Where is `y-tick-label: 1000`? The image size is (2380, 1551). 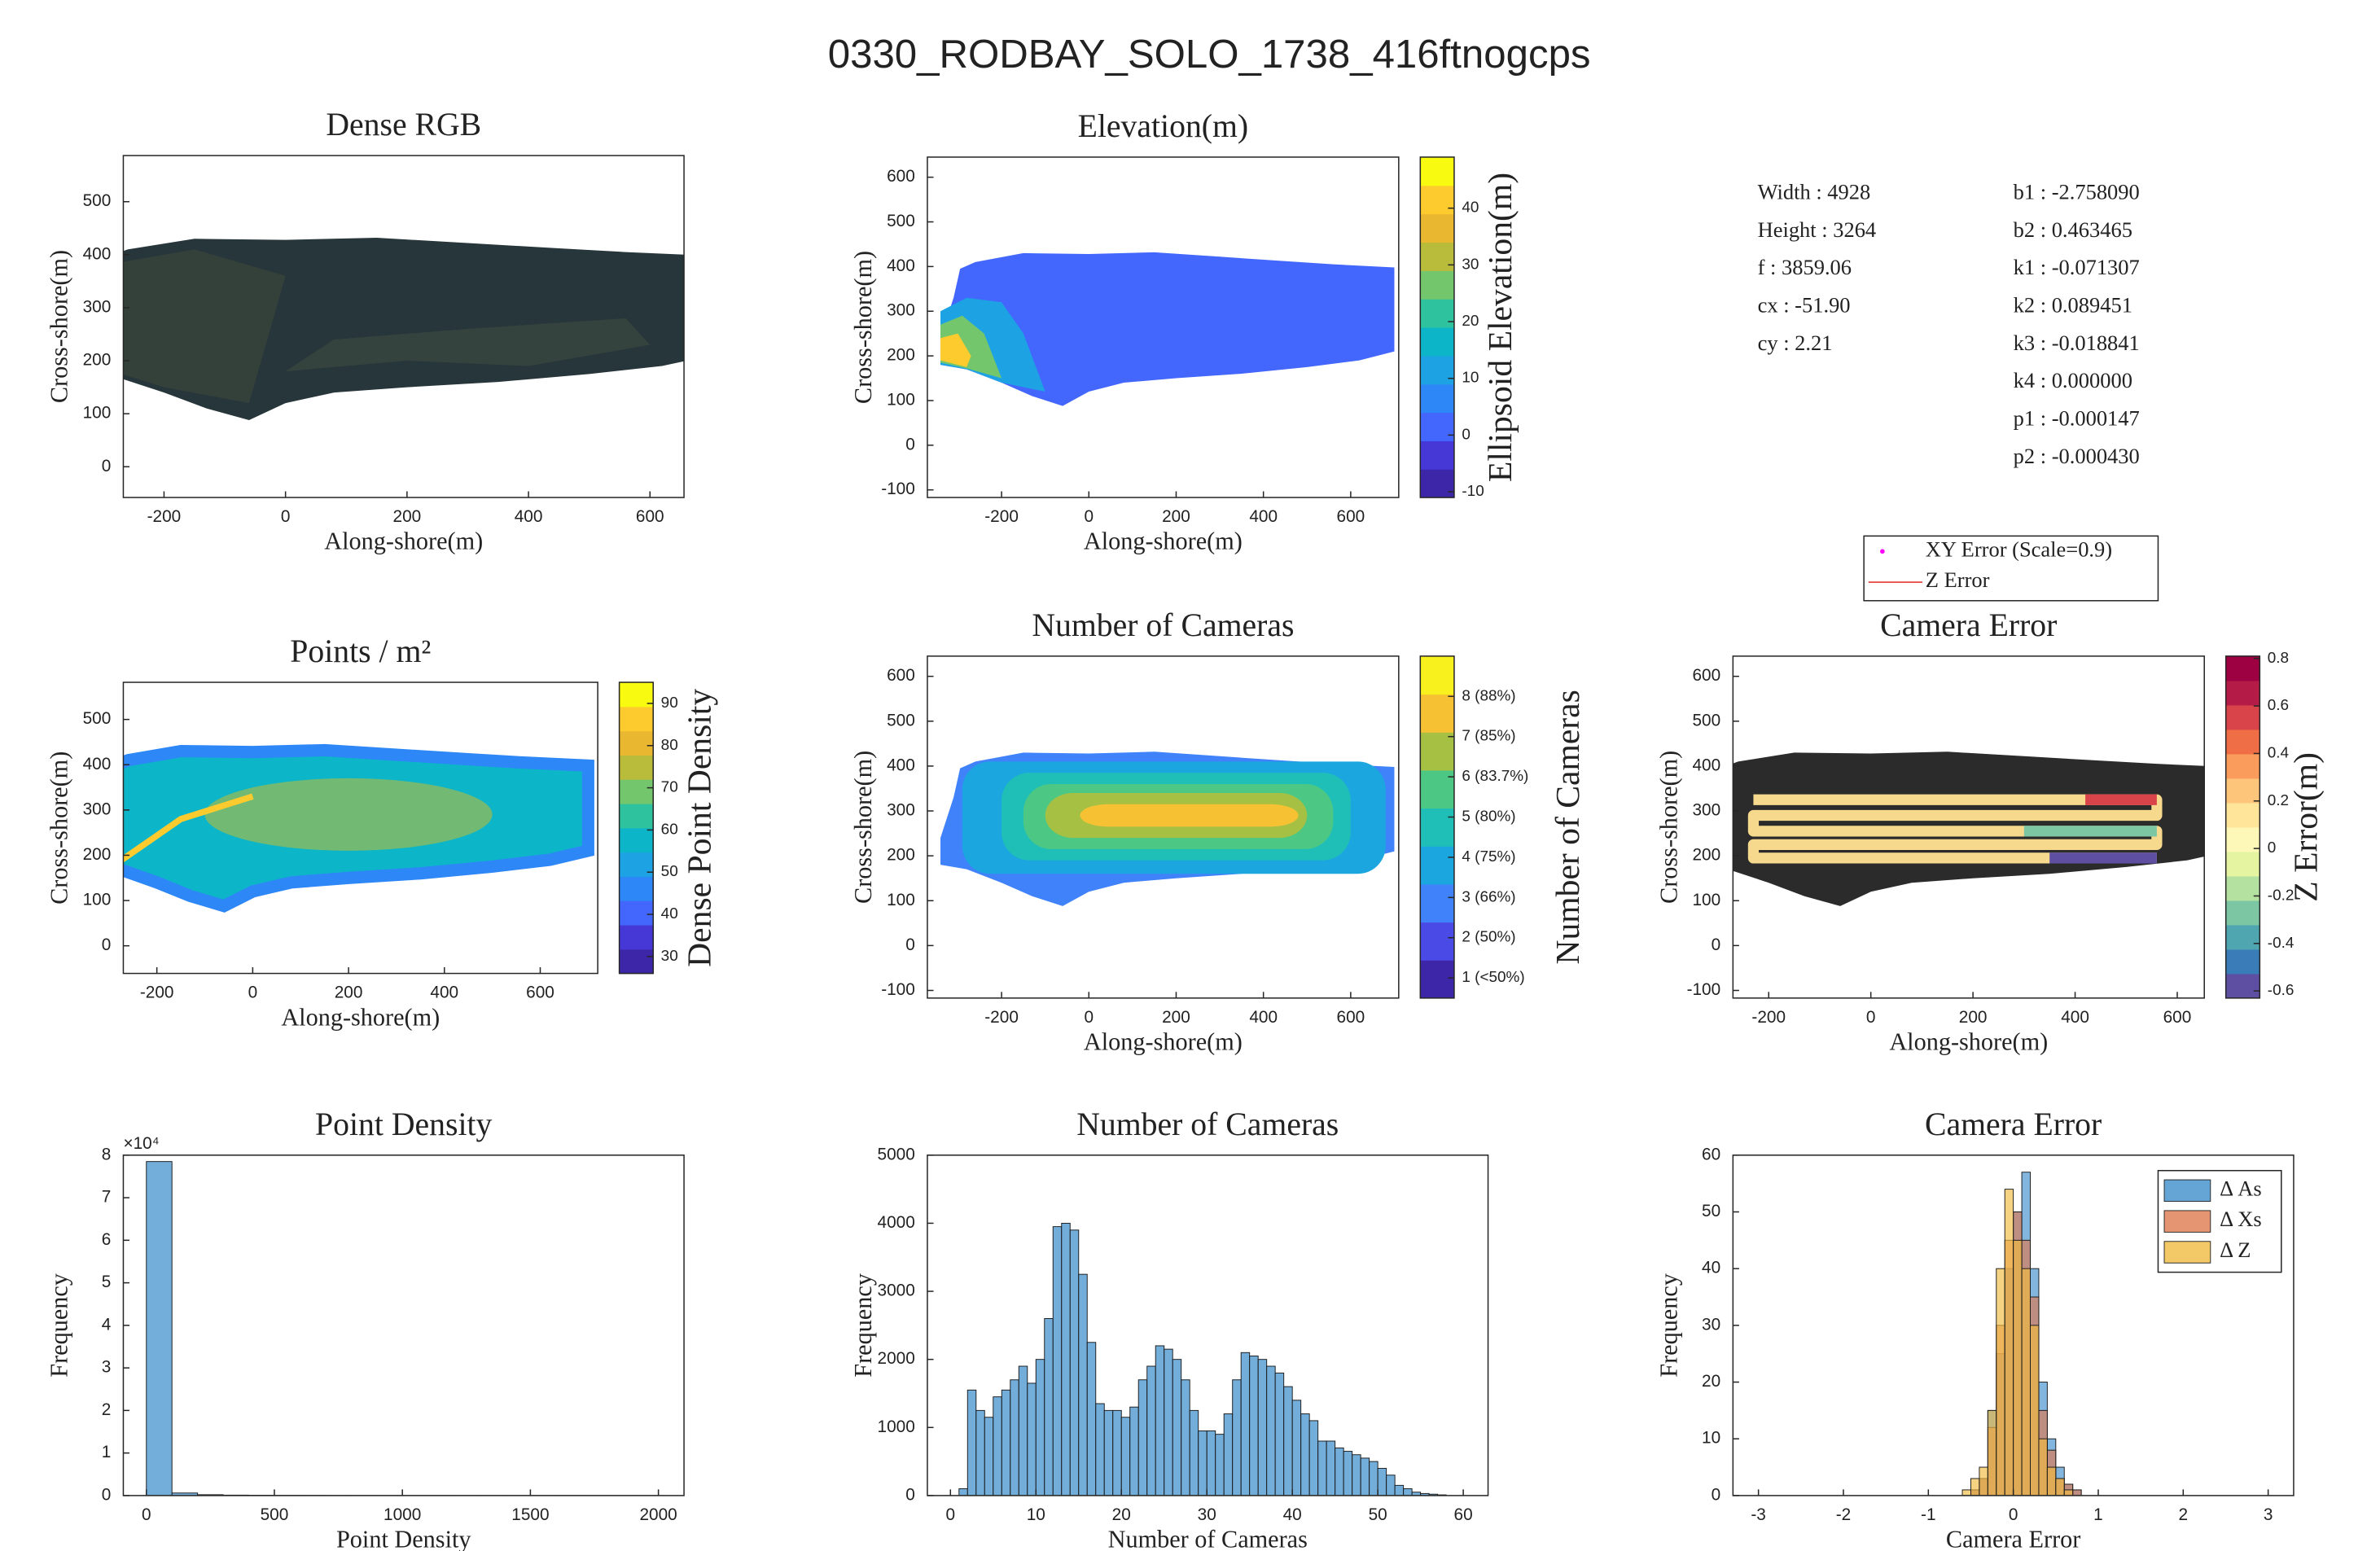
y-tick-label: 1000 is located at coordinates (896, 1426).